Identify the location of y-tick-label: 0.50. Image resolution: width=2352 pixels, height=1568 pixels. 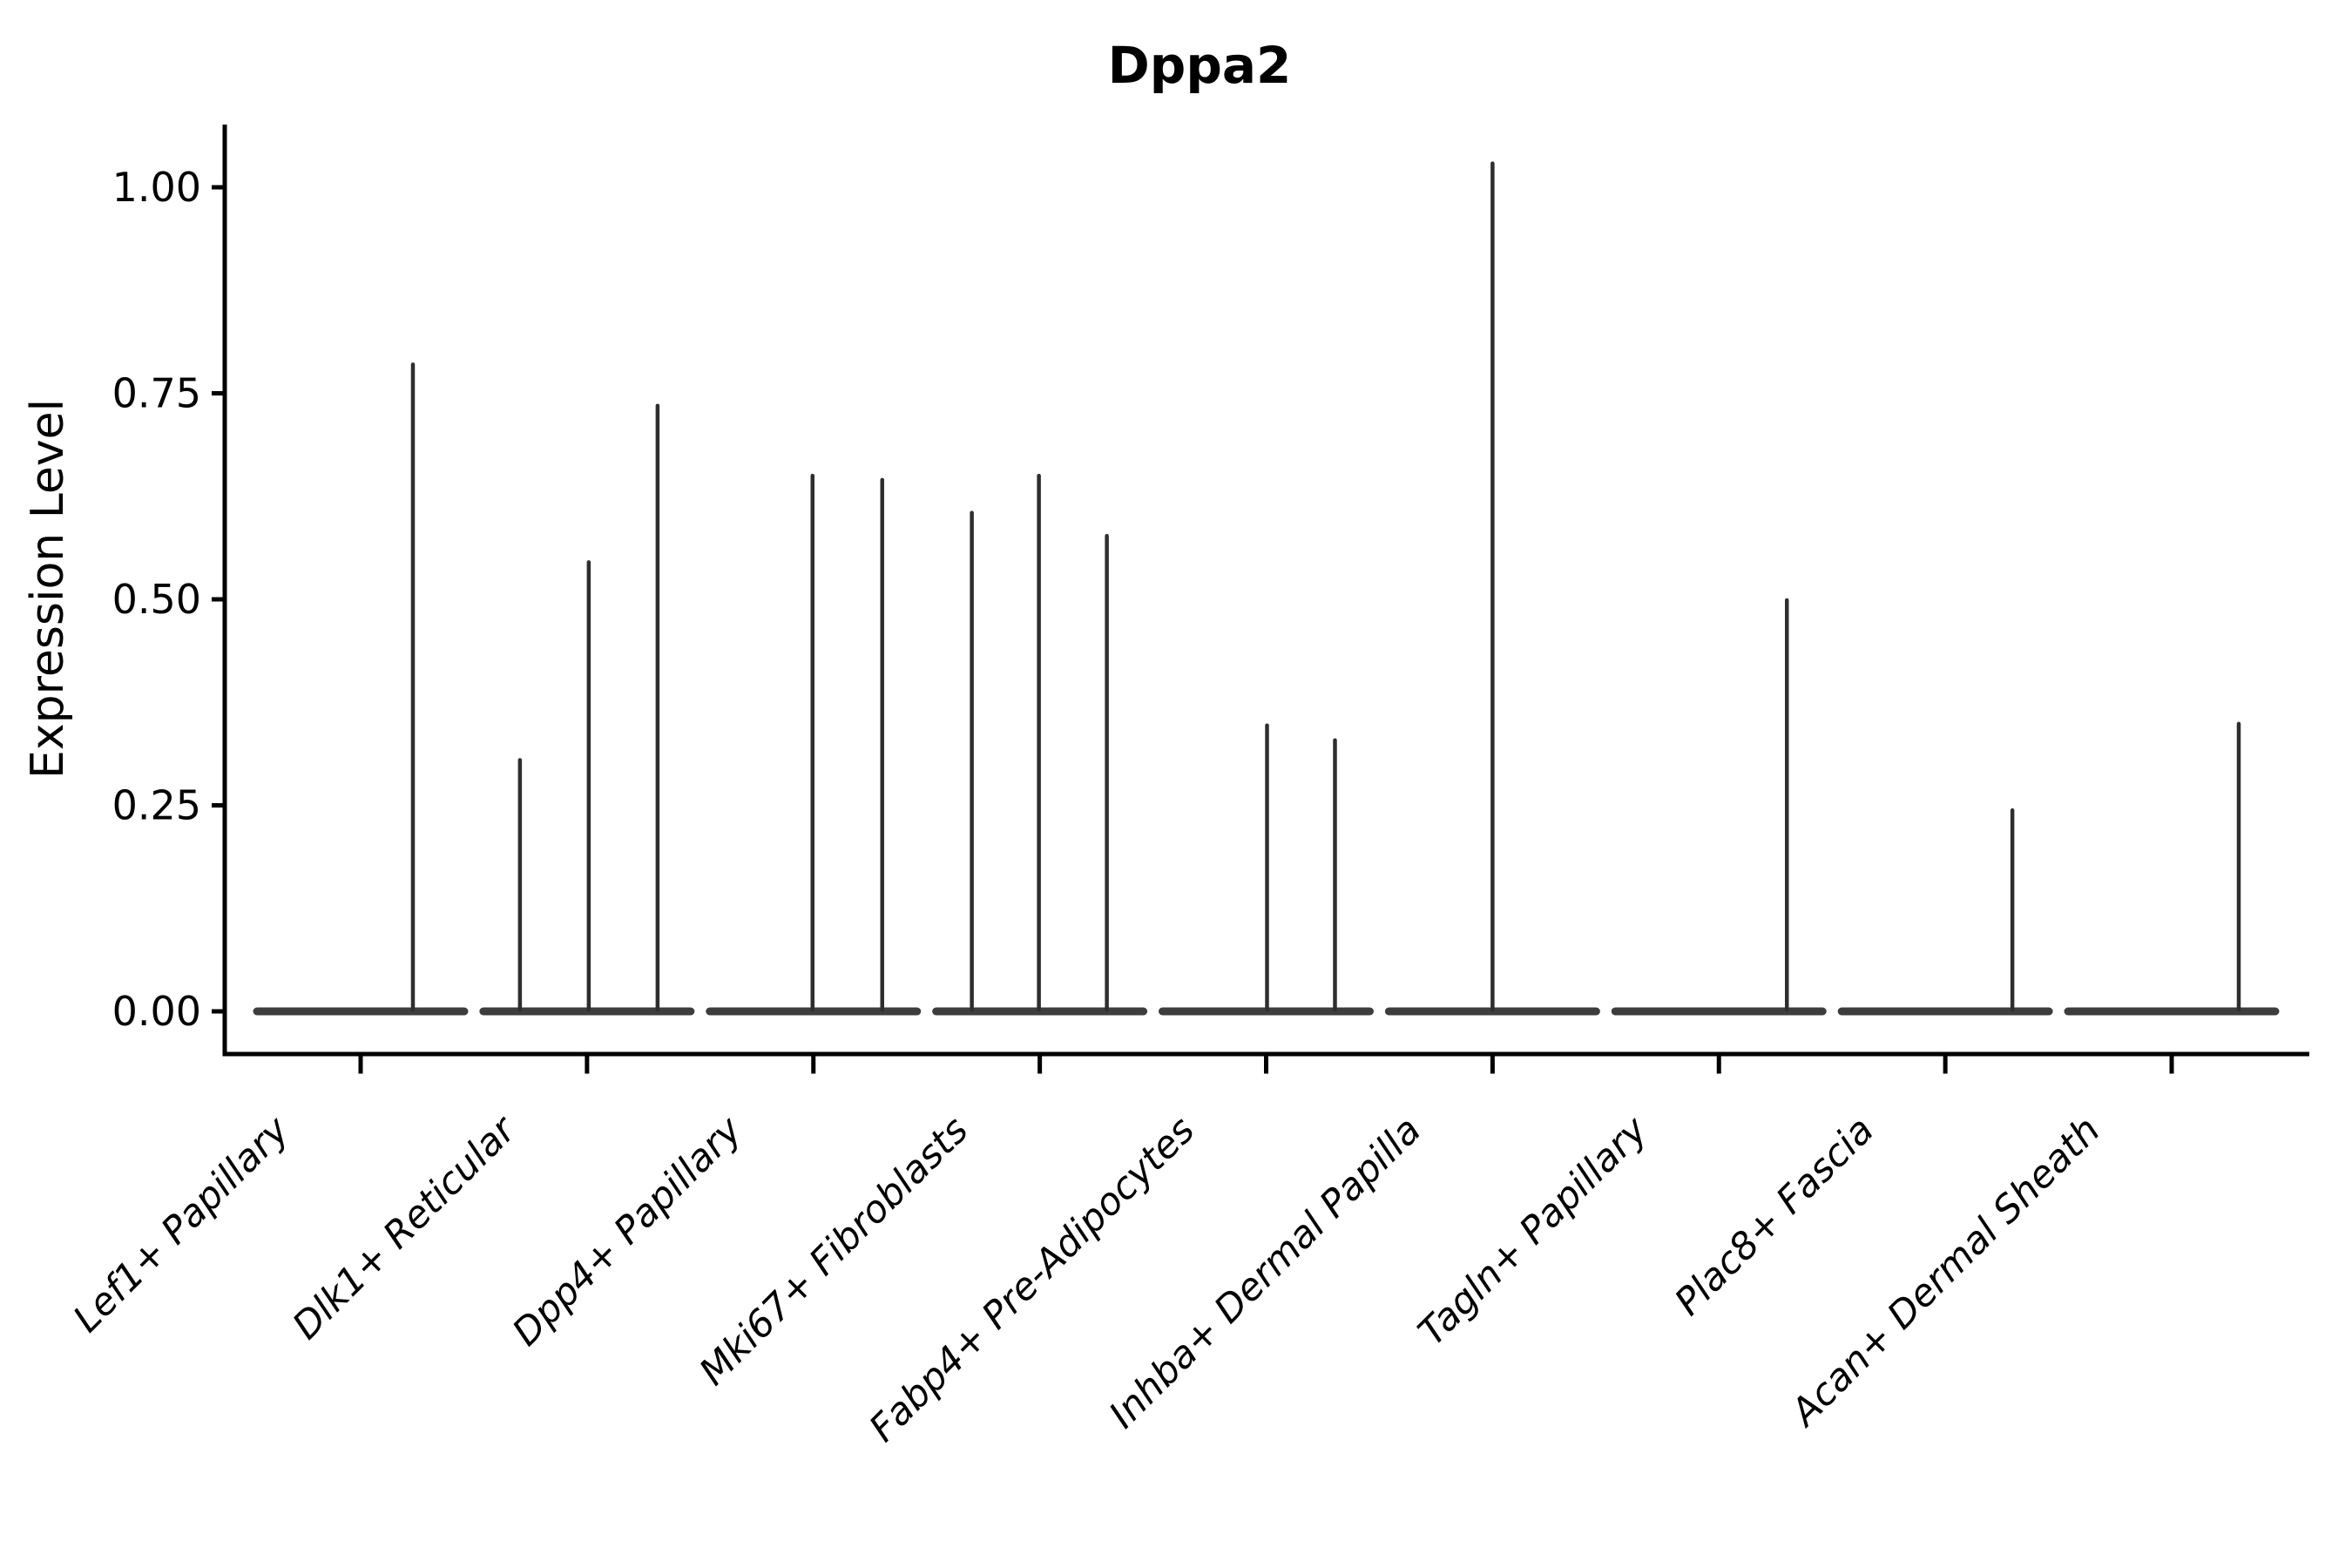
(156, 599).